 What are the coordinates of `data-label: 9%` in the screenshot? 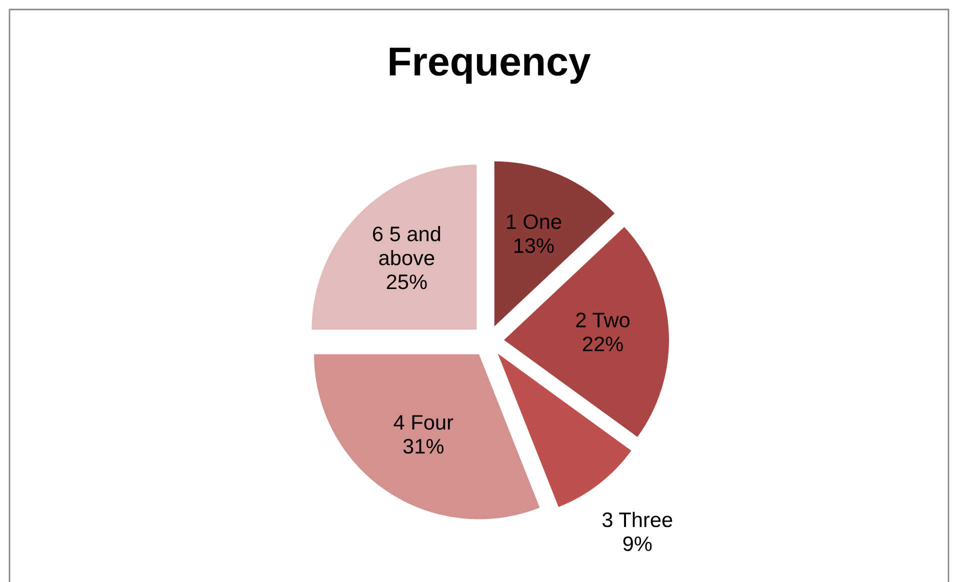 It's located at (637, 544).